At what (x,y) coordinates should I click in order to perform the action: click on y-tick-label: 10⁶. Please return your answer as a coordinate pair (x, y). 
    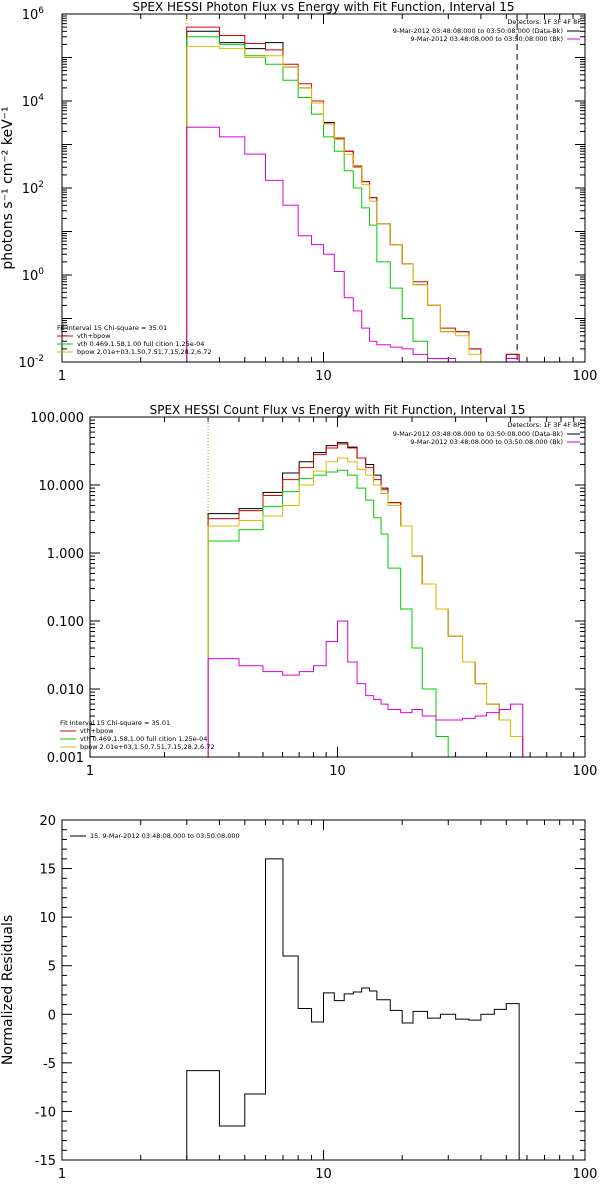
    Looking at the image, I should click on (33, 14).